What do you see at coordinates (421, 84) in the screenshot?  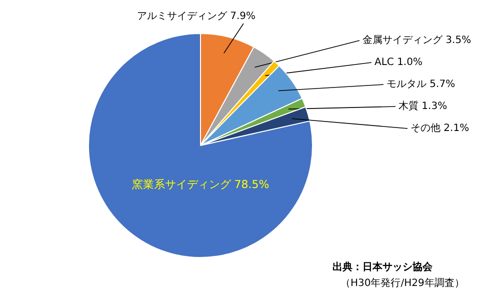 I see `slice-label: モルタル 5.7%` at bounding box center [421, 84].